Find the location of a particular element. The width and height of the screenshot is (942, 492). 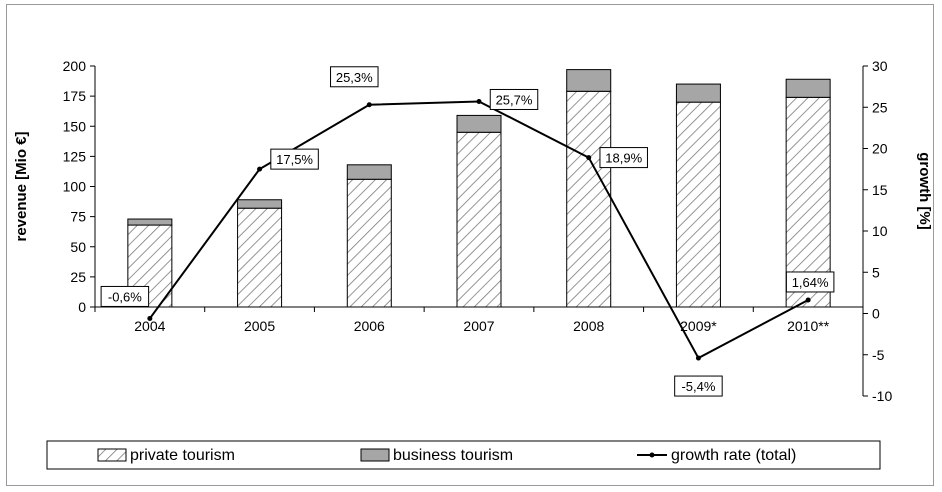

y-tick-label-left: 50 is located at coordinates (78, 247).